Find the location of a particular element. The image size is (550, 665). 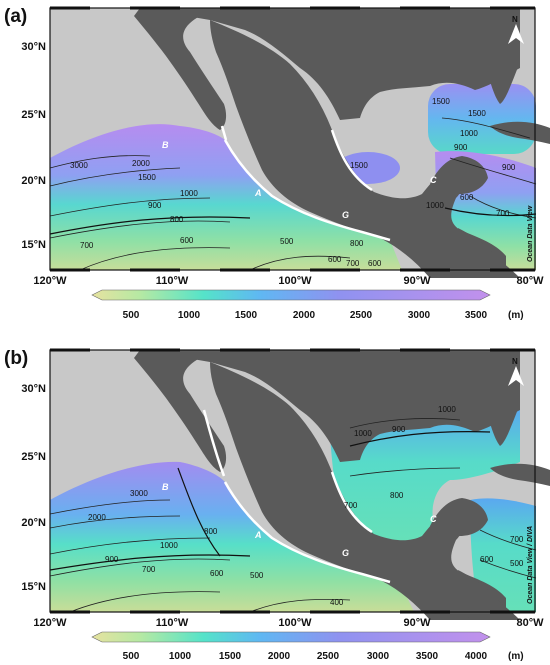

lon-label: 110°W is located at coordinates (172, 623).